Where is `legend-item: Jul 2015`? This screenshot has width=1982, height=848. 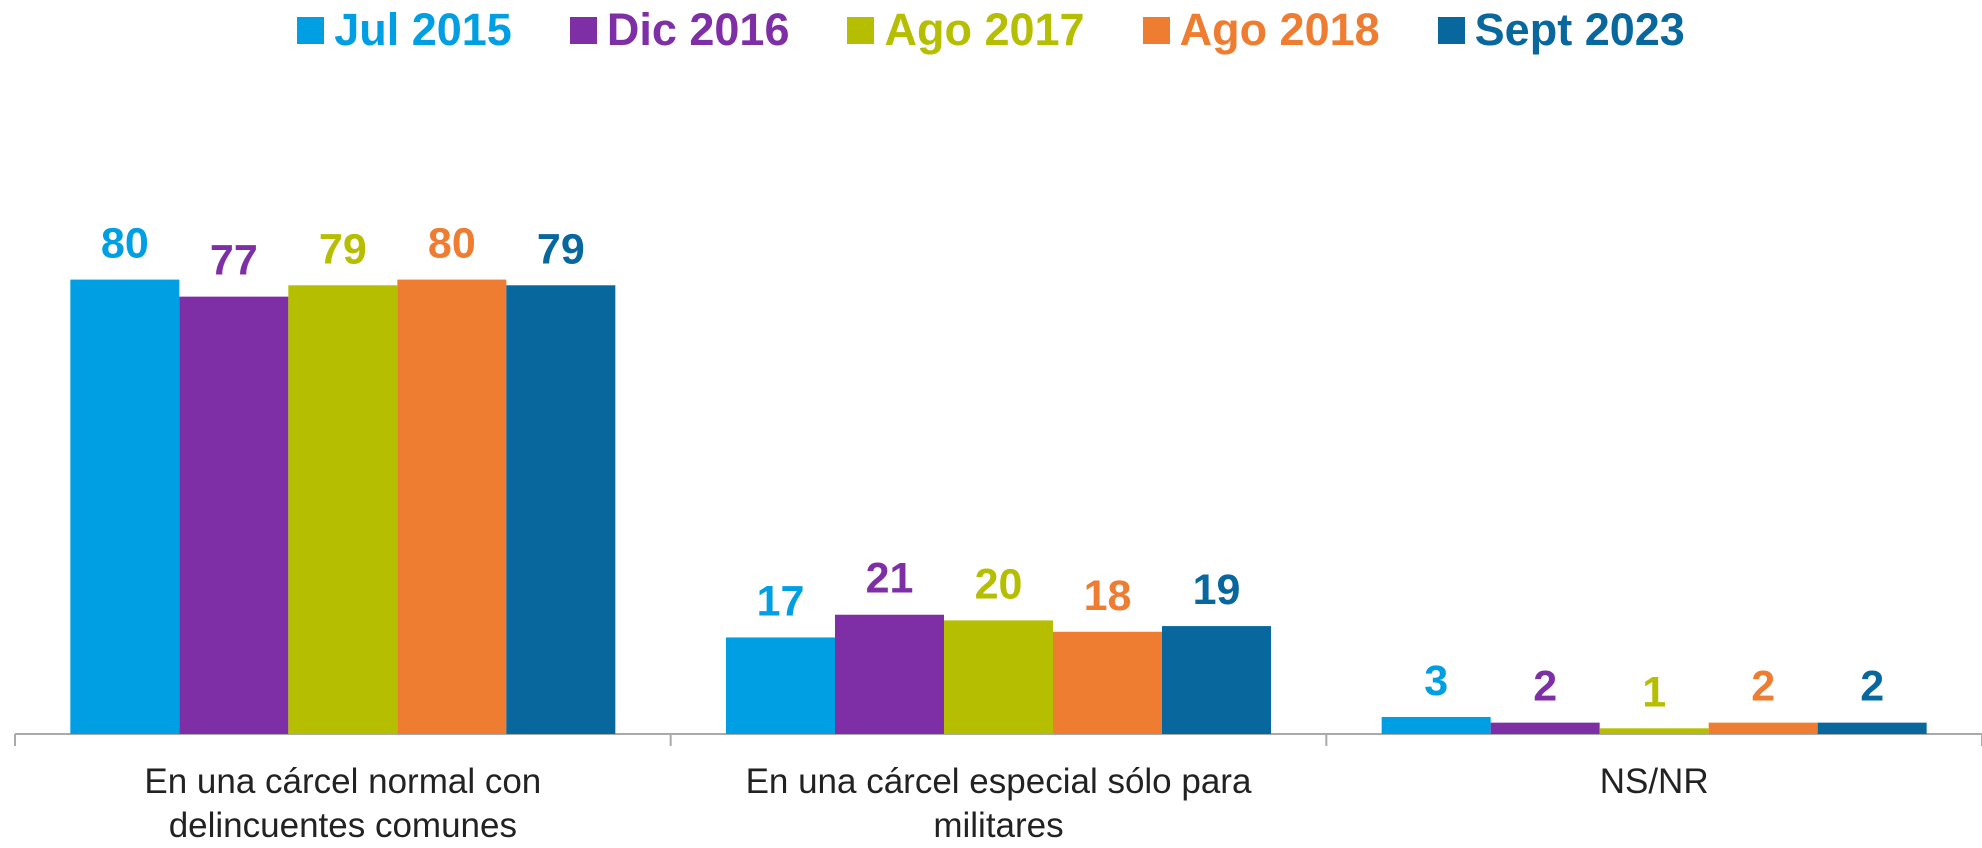 legend-item: Jul 2015 is located at coordinates (404, 30).